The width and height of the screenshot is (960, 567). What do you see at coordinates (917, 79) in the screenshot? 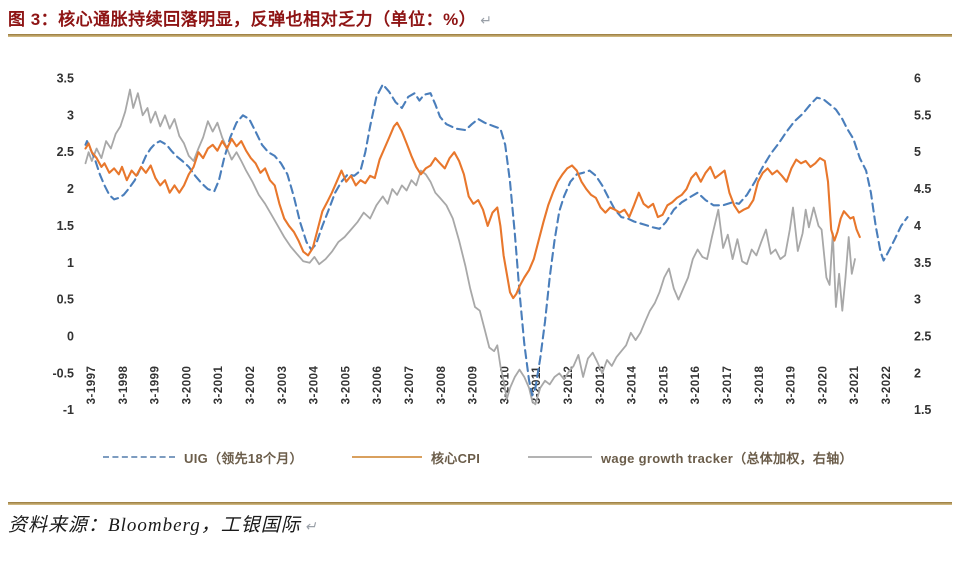
I see `right-axis-tick: 6` at bounding box center [917, 79].